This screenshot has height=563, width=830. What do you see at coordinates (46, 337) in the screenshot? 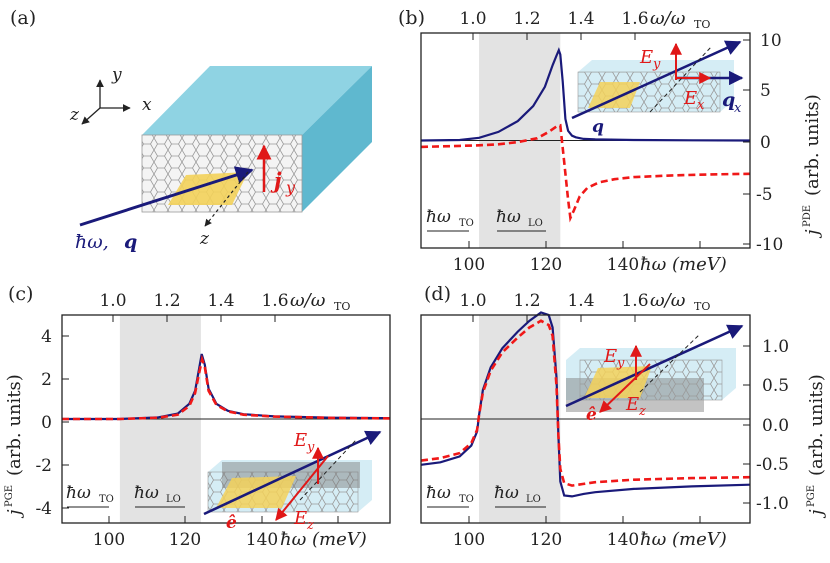
I see `panel-c-y-tick-label: 4` at bounding box center [46, 337].